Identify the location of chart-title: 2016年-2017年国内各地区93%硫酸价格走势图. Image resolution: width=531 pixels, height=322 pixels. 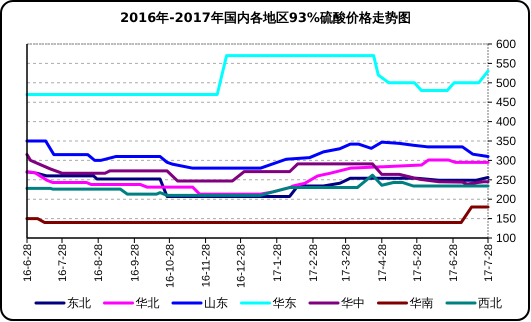
(265, 18).